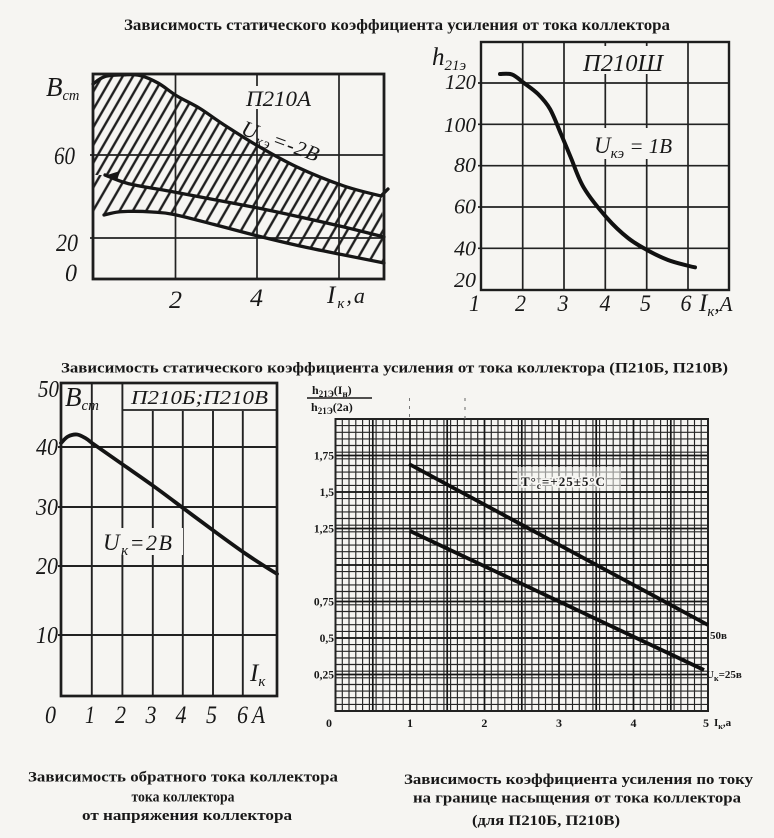 The height and width of the screenshot is (838, 774). I want to click on svg-text: (для П210Б, П210В), so click(546, 821).